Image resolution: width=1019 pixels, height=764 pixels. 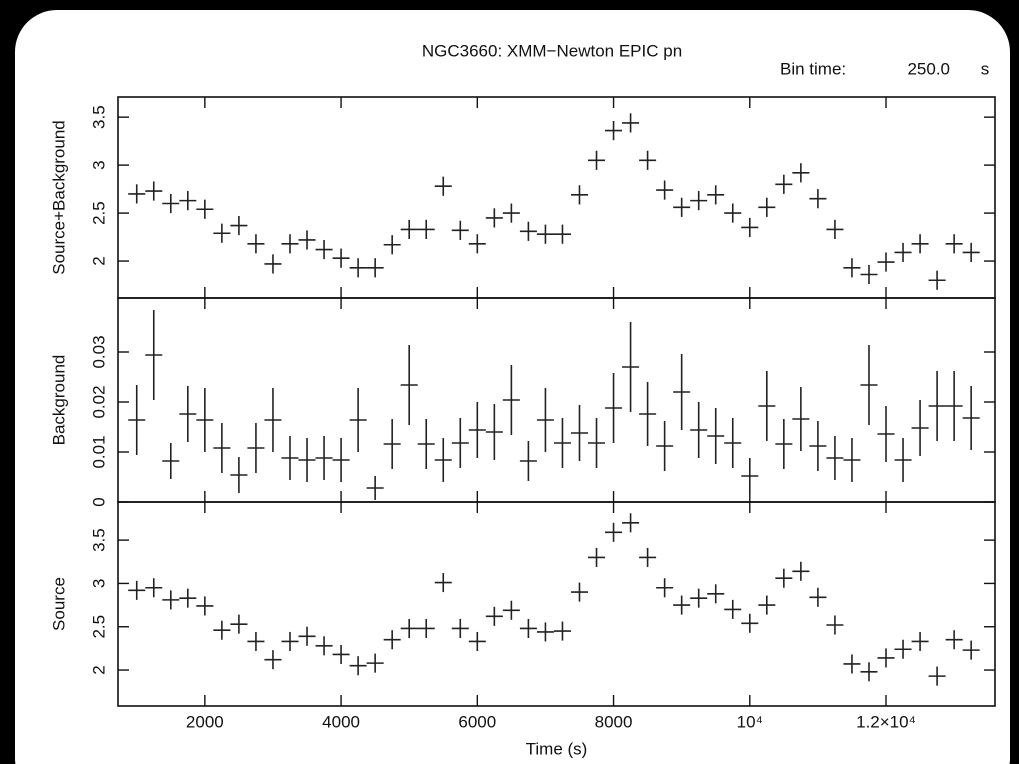 What do you see at coordinates (58, 197) in the screenshot?
I see `y-axis-label: Source+Background` at bounding box center [58, 197].